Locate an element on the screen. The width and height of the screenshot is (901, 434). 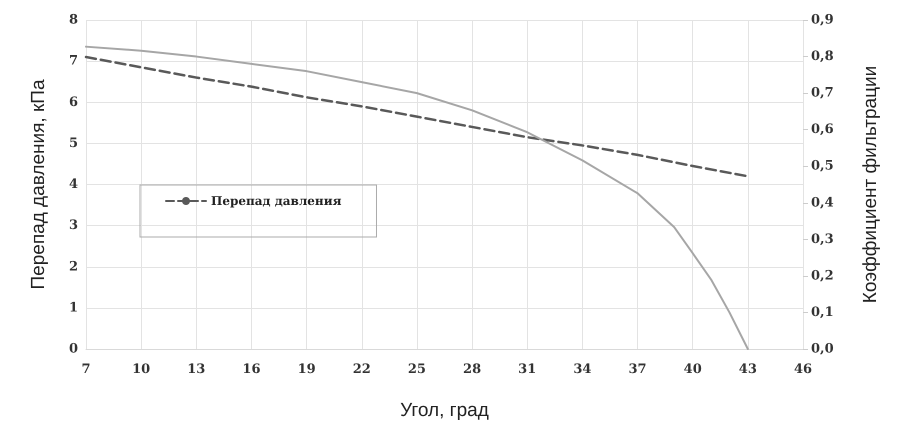
y2-tick-label: 0,7 is located at coordinates (822, 93).